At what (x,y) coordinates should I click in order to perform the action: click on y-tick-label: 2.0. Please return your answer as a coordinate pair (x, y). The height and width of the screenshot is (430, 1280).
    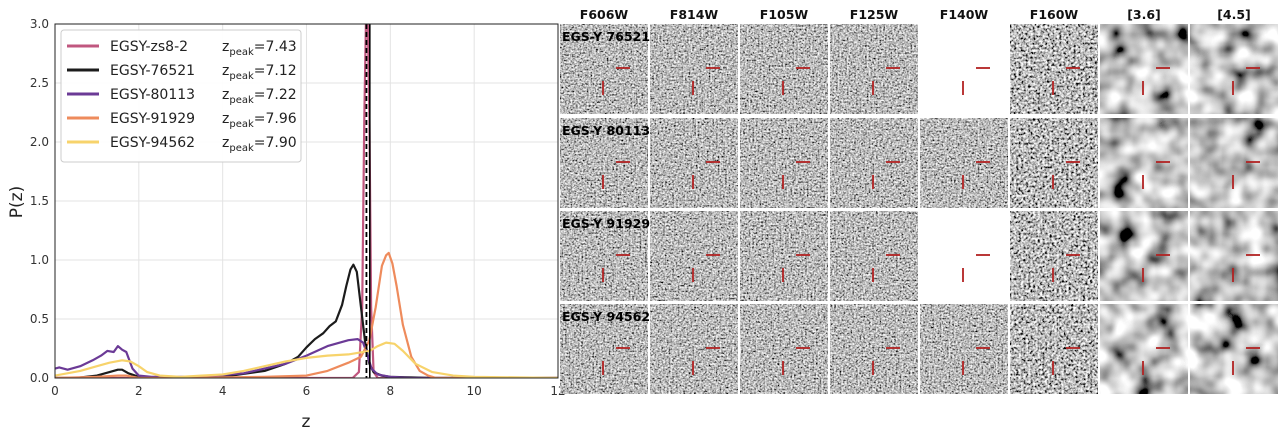
    Looking at the image, I should click on (39, 142).